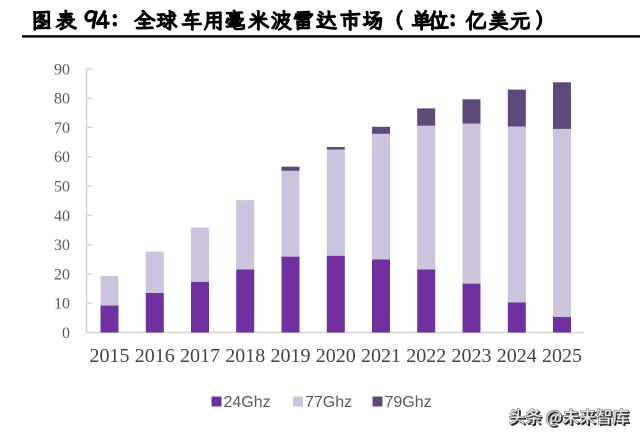 This screenshot has height=437, width=640. What do you see at coordinates (66, 333) in the screenshot?
I see `svg-text: 0` at bounding box center [66, 333].